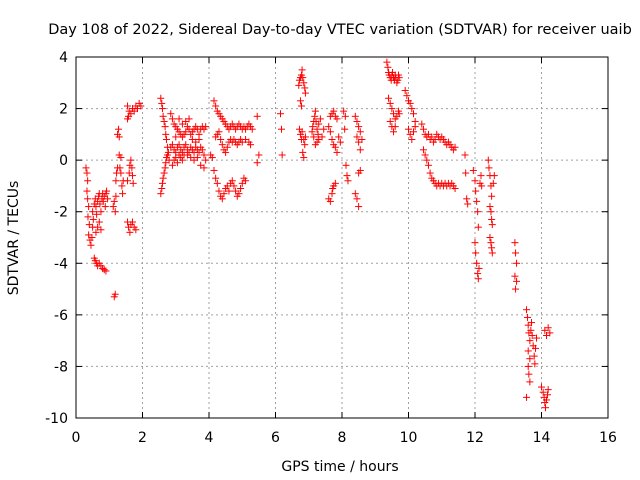 This screenshot has height=480, width=640. I want to click on x-tick-label: 10, so click(409, 438).